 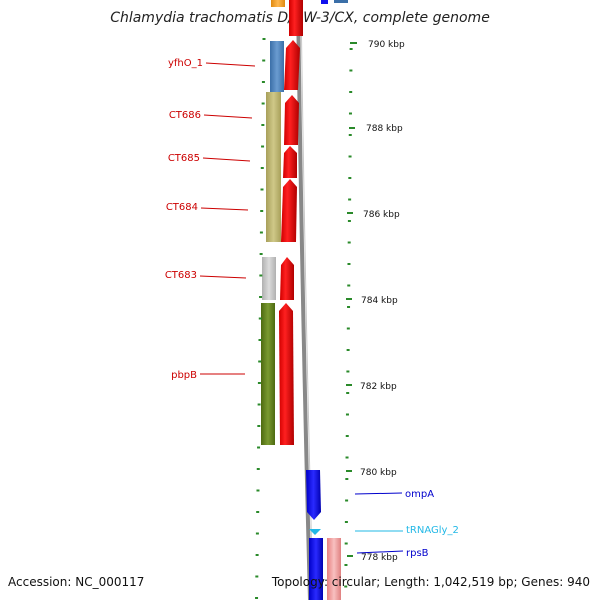 I want to click on cog-block-top-blue, so click(x=341, y=1).